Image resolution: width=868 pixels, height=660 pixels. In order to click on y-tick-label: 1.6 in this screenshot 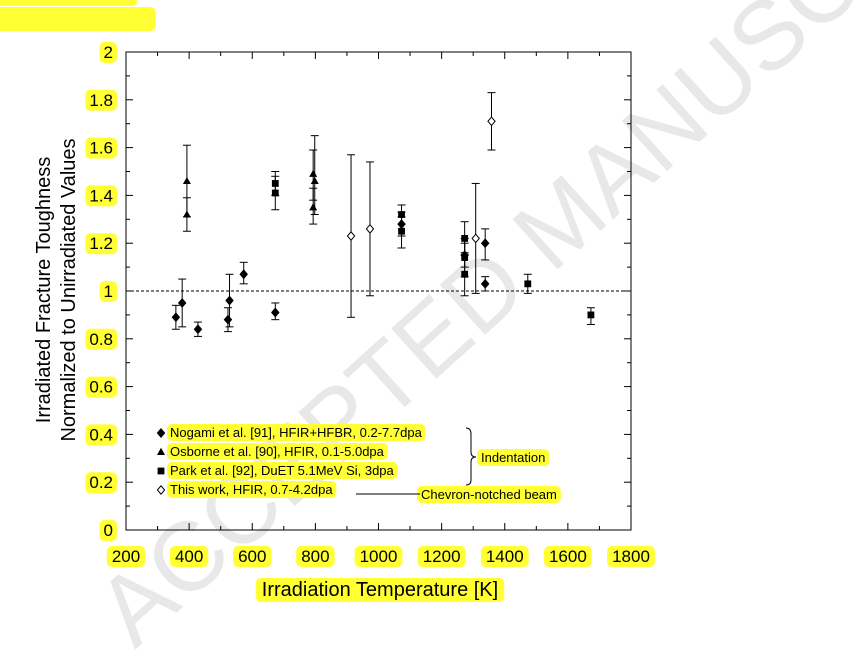, I will do `click(101, 148)`.